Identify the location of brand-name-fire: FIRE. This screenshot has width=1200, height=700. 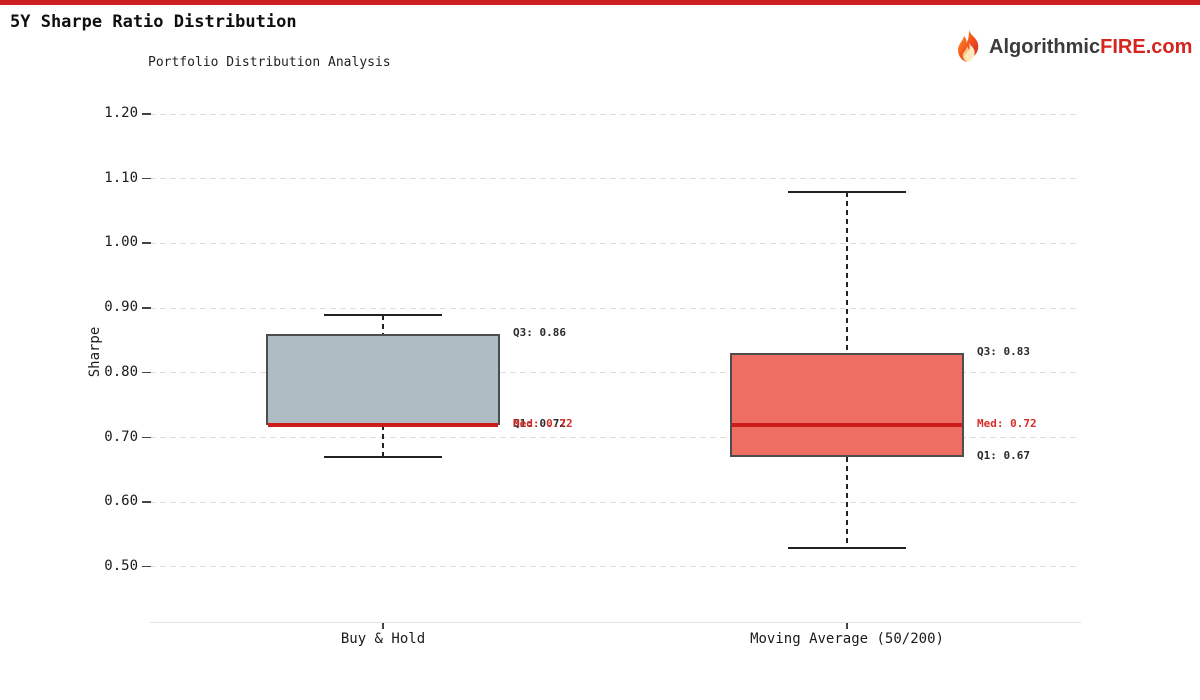
(1123, 46).